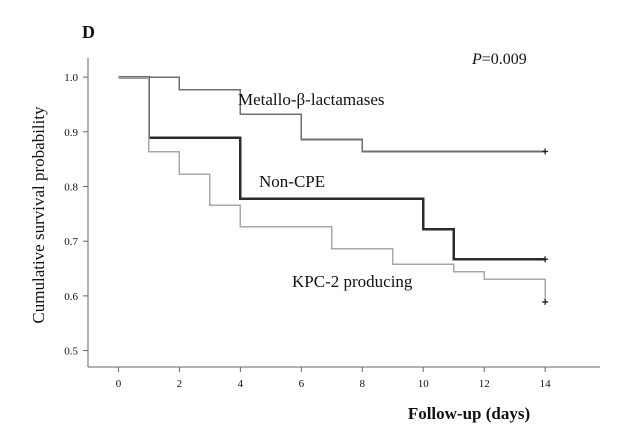  I want to click on y-tick-label: 0.5, so click(71, 352).